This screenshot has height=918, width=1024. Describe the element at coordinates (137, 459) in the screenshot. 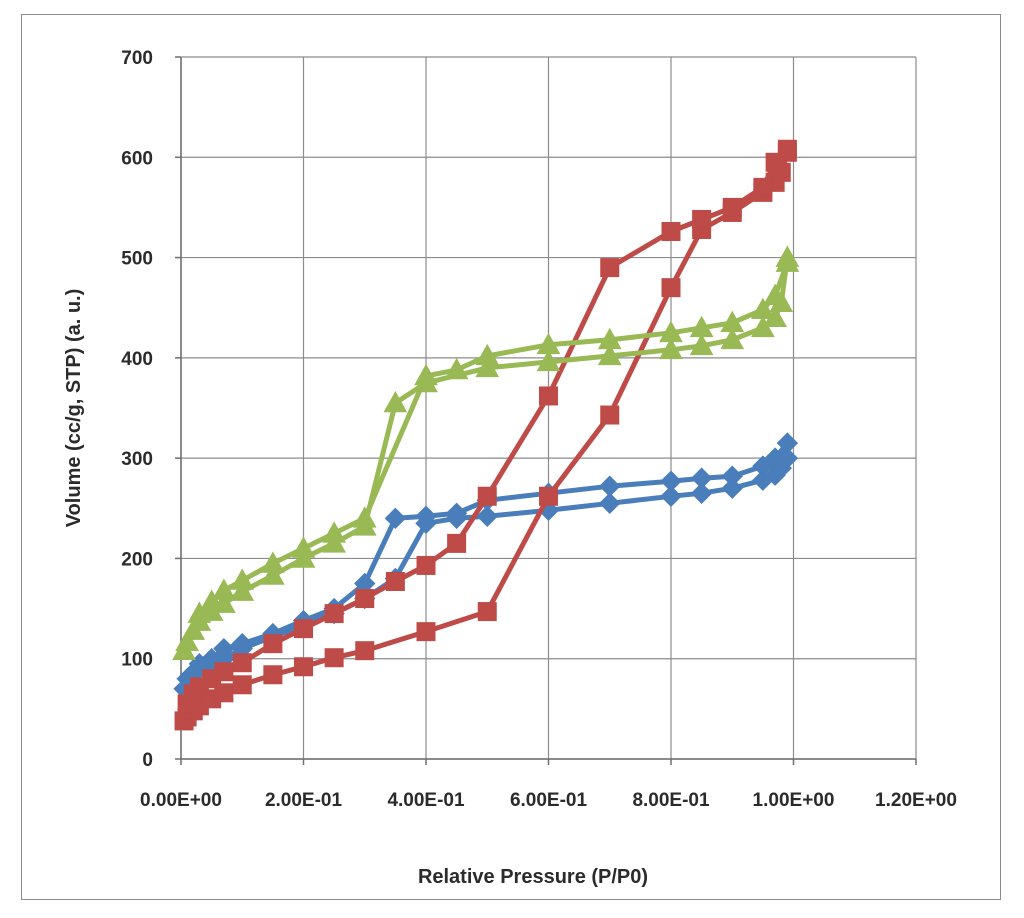

I see `y-tick-label-3: 300` at that location.